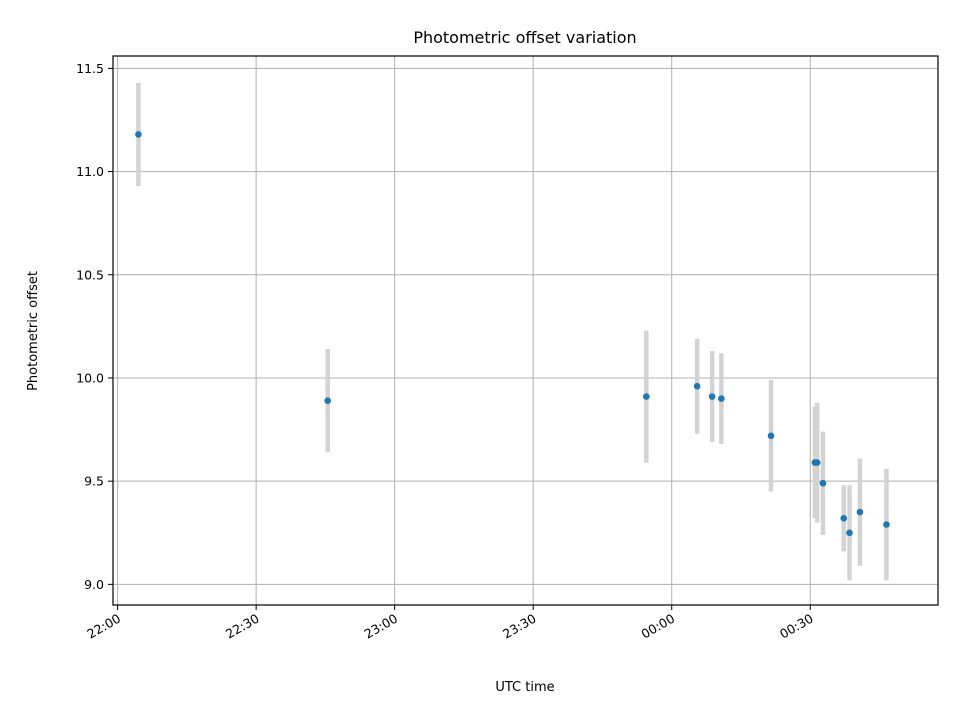 This screenshot has width=960, height=720. What do you see at coordinates (524, 37) in the screenshot?
I see `chart-title: Photometric offset variation` at bounding box center [524, 37].